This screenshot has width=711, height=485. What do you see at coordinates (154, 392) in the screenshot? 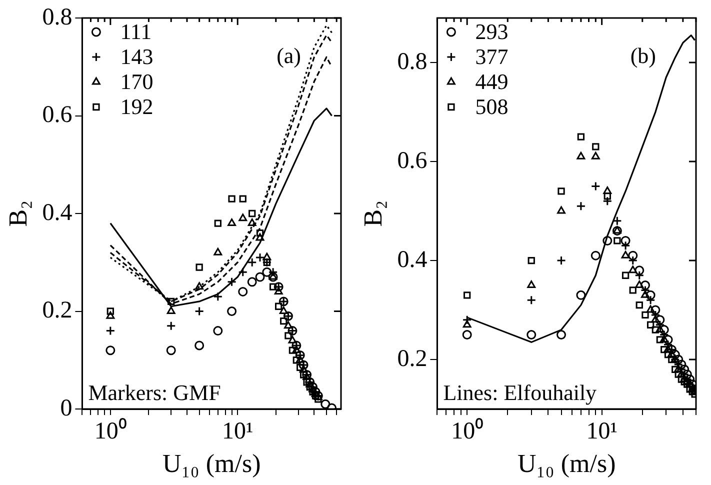
I see `annotation: Markers: GMF` at bounding box center [154, 392].